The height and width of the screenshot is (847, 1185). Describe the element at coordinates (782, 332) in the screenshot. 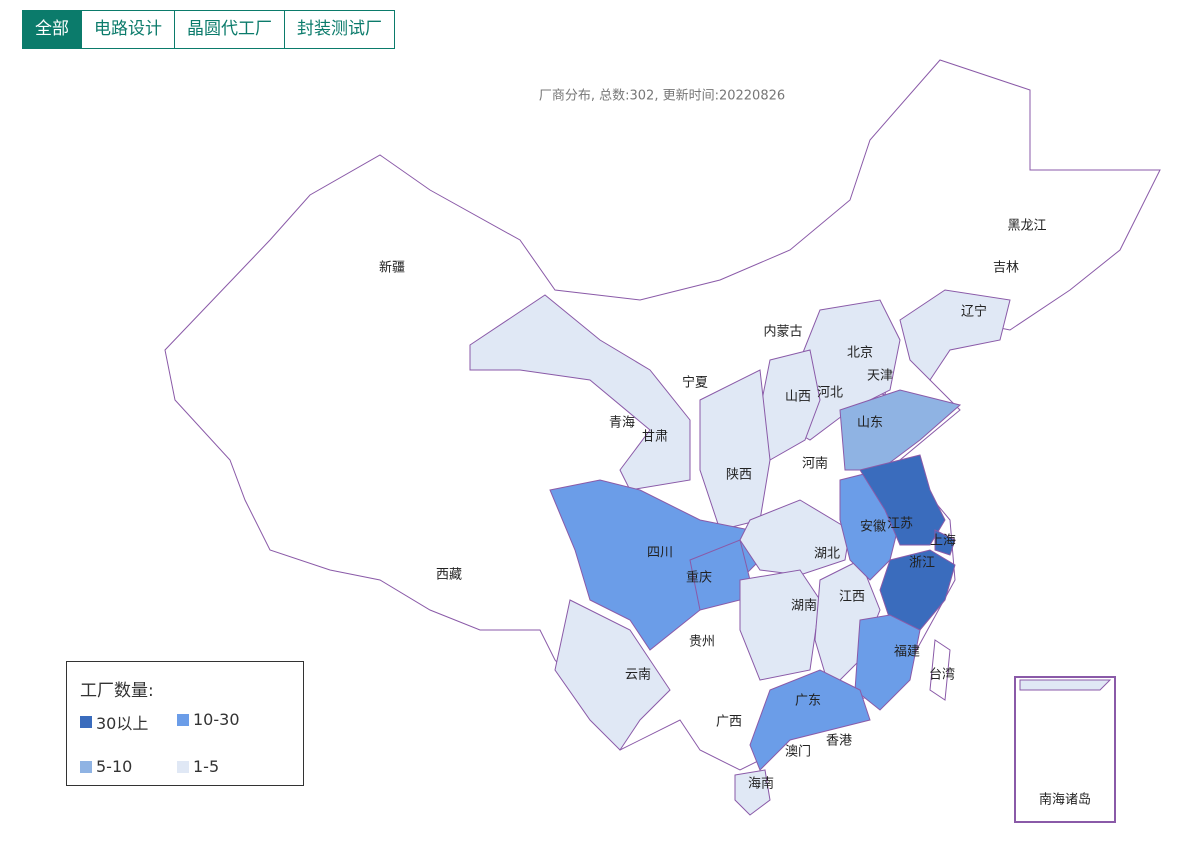

I see `province-label: 内蒙古` at that location.